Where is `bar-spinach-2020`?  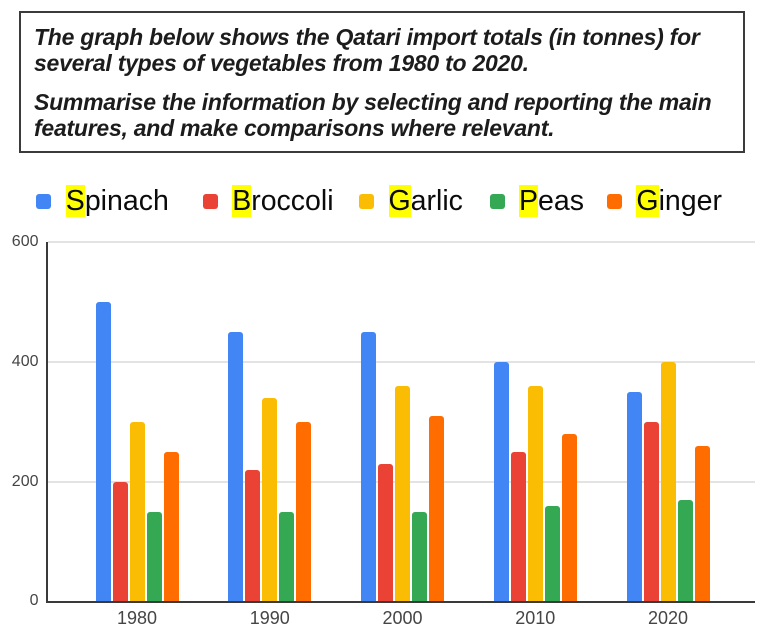
bar-spinach-2020 is located at coordinates (634, 497).